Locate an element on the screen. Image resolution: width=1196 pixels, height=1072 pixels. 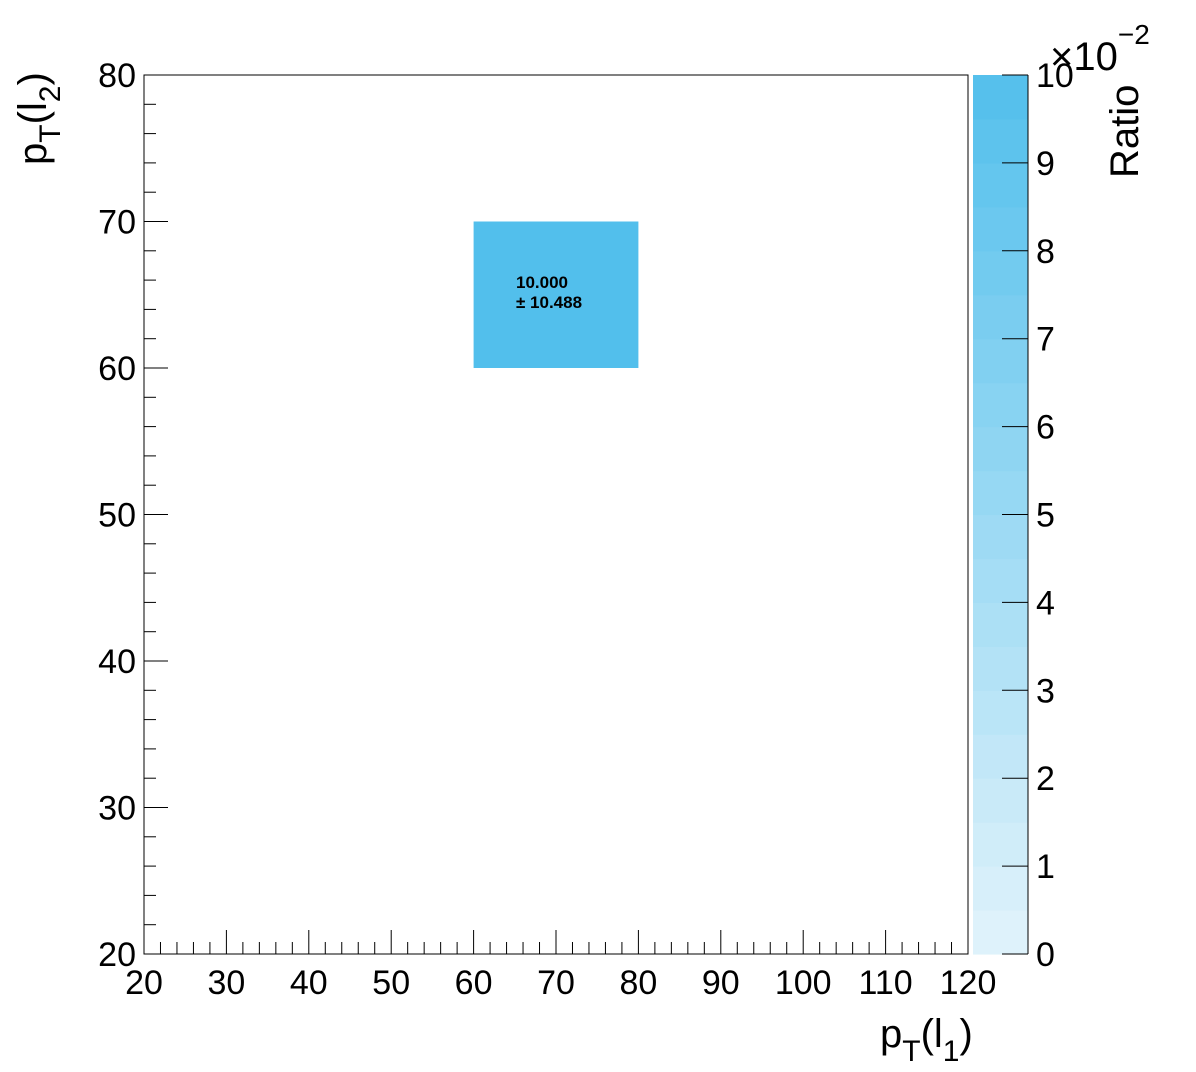
x-tick-label: 50 is located at coordinates (391, 983).